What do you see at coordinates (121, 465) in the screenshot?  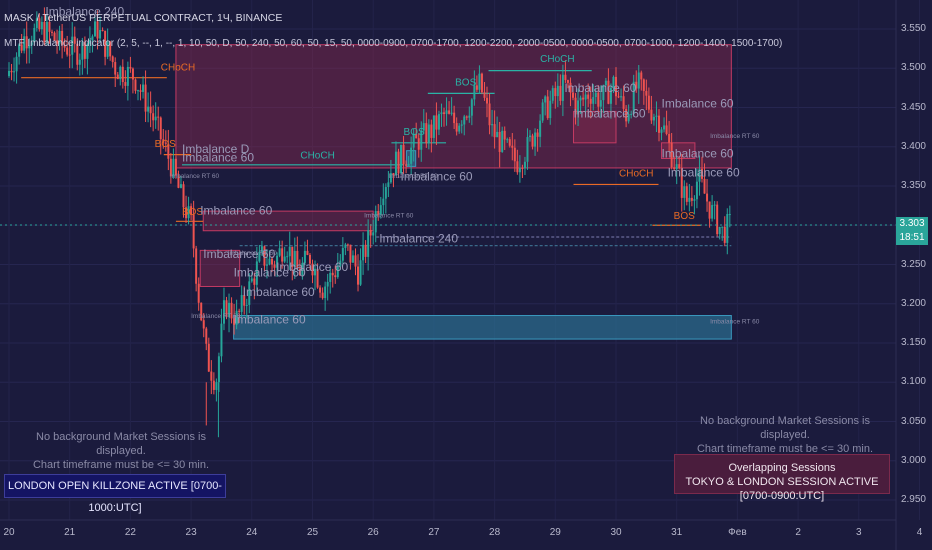 I see `session-note-left-line2: Chart timeframe must be <= 30 min.` at bounding box center [121, 465].